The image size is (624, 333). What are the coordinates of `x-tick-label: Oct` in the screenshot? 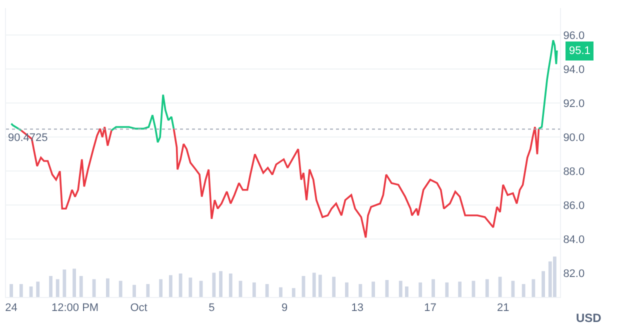 It's located at (139, 308).